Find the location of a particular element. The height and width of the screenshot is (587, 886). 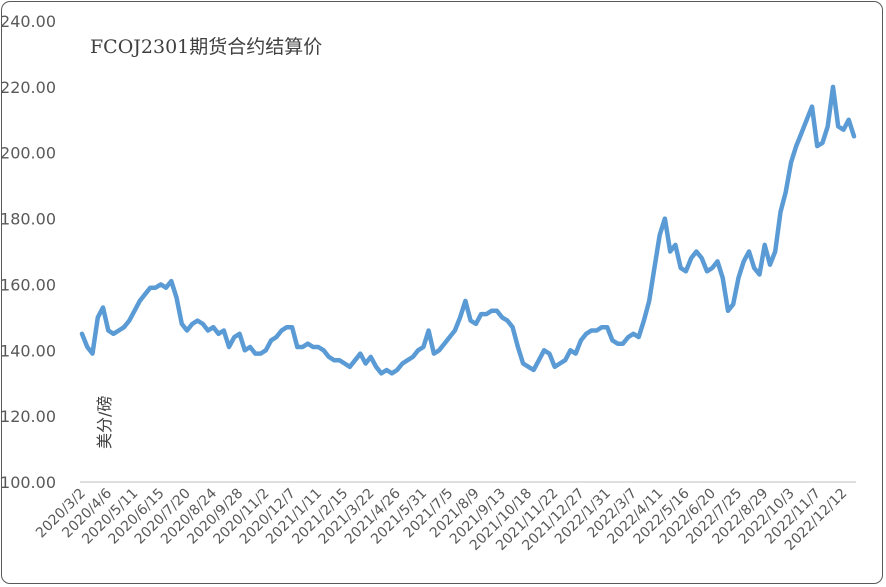

y-tick-label: 160.00 is located at coordinates (28, 284).